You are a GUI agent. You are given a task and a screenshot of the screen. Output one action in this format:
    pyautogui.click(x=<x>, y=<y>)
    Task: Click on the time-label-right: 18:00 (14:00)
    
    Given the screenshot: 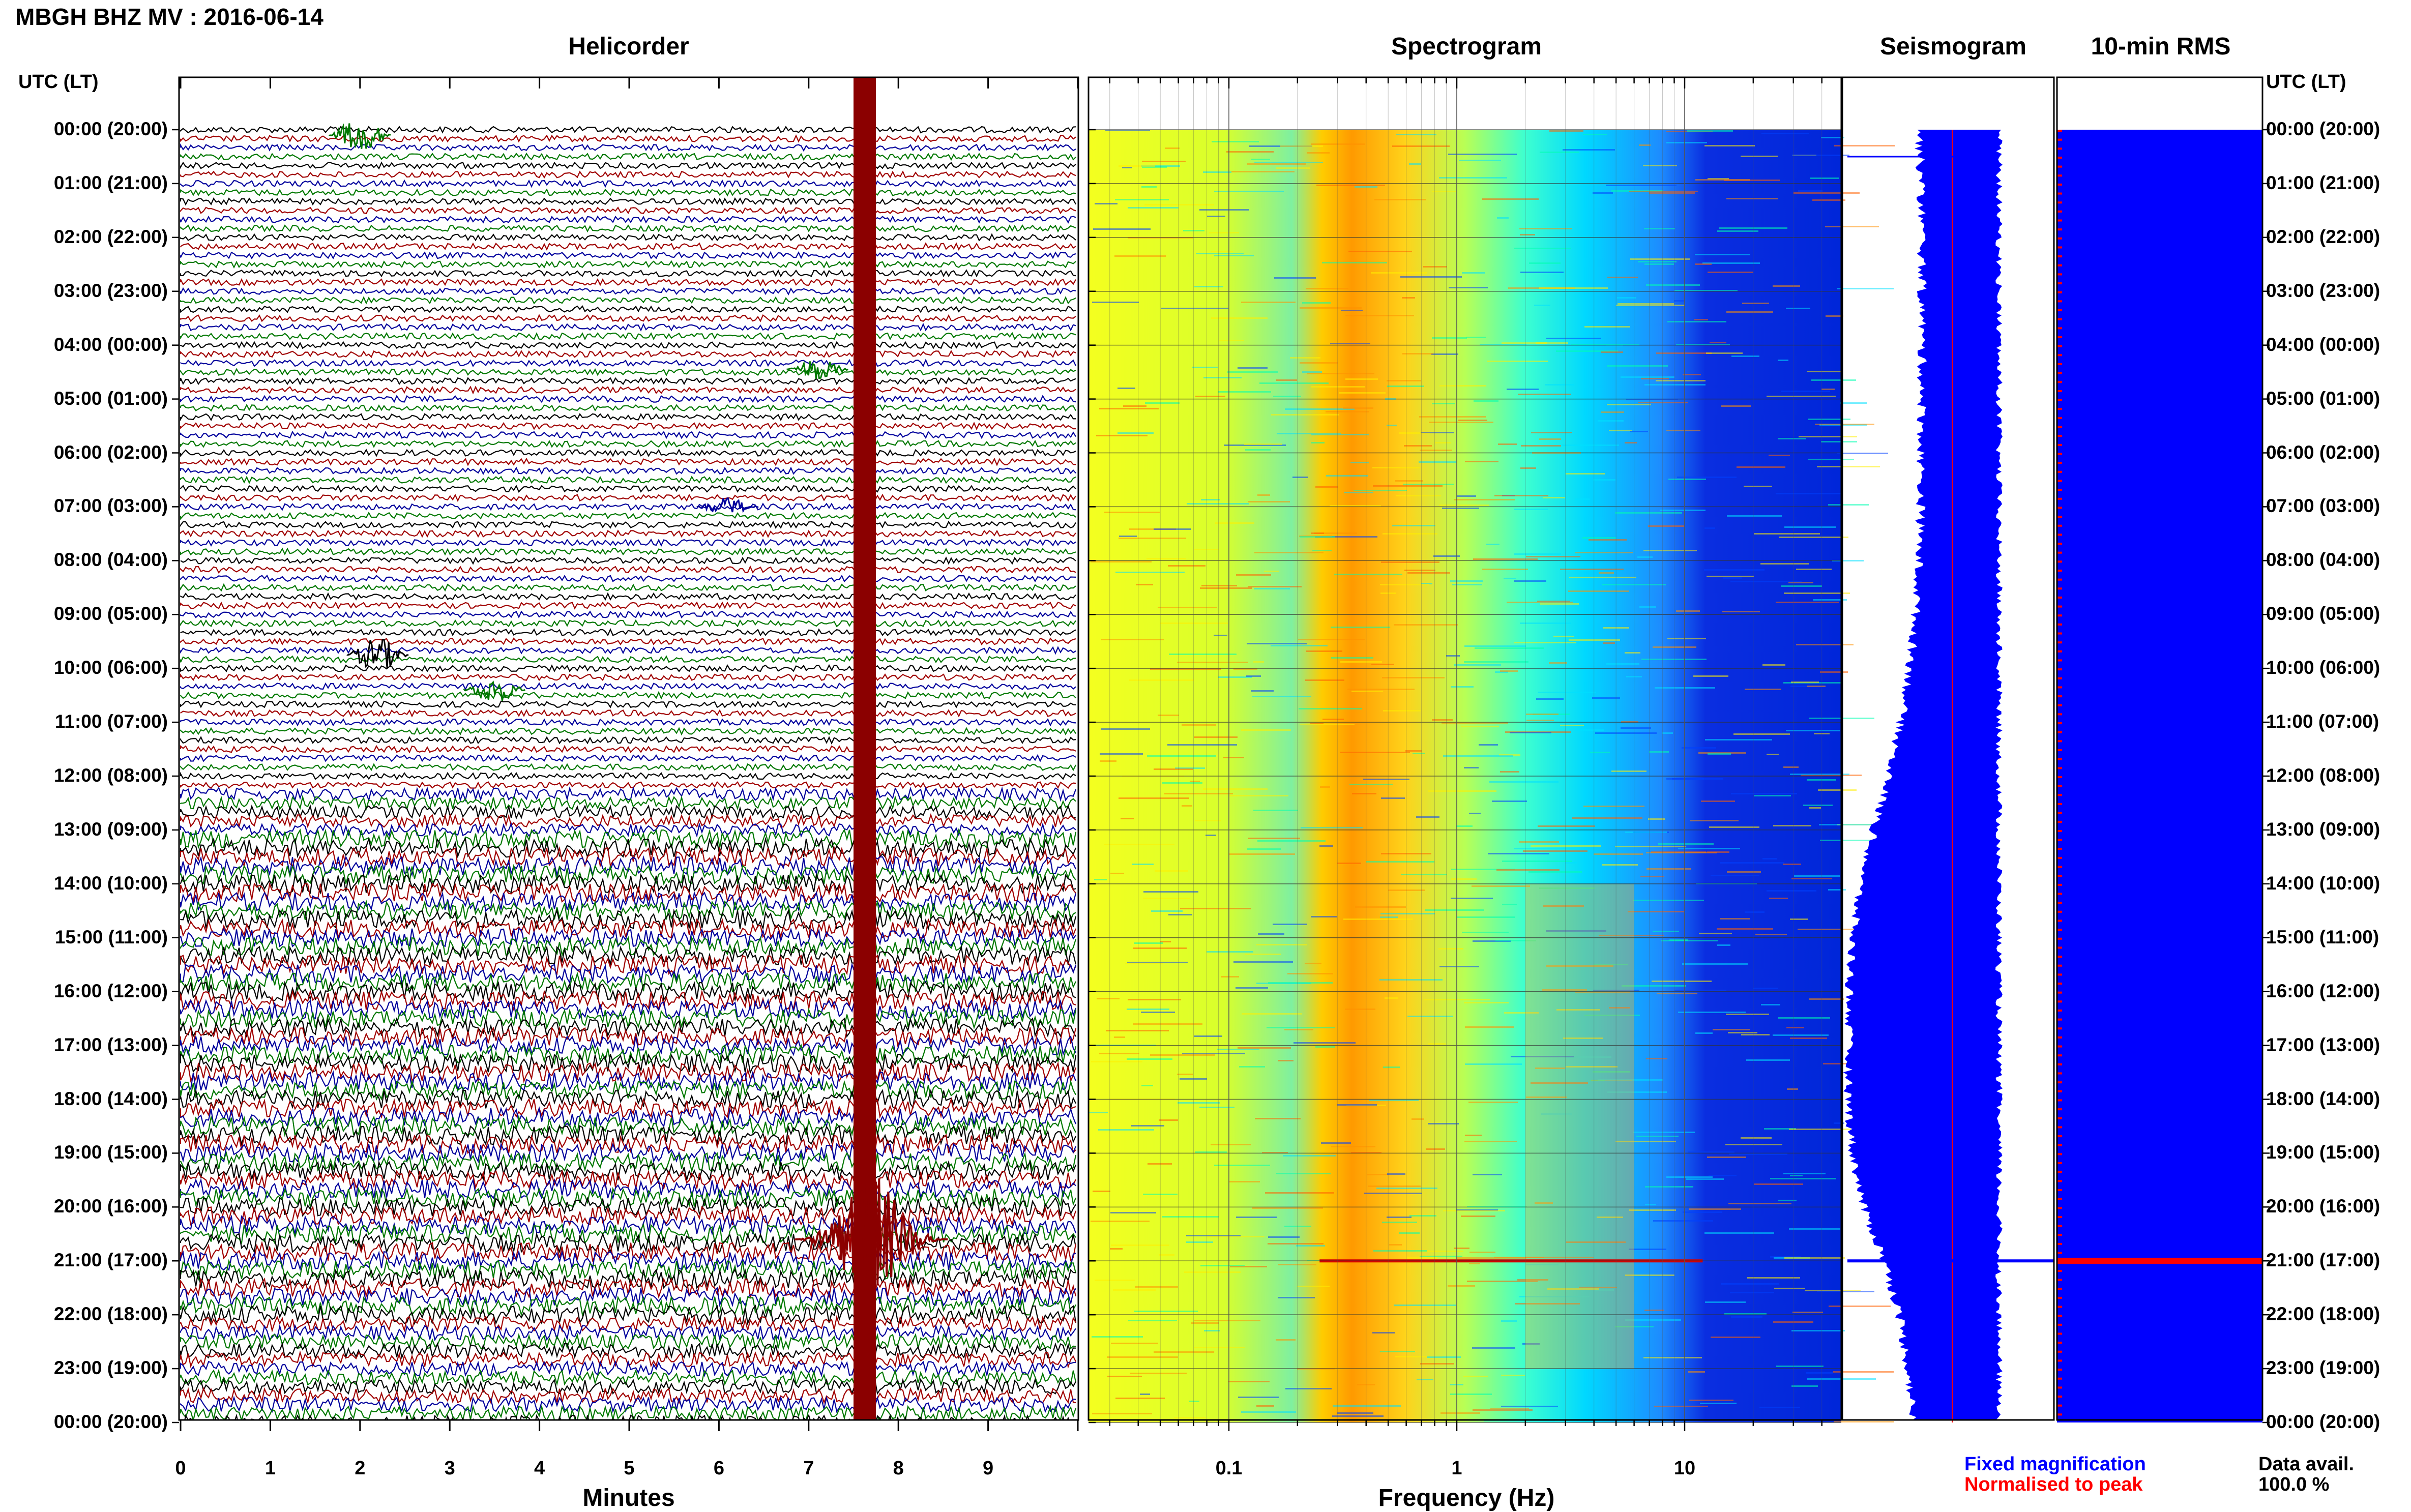 What is the action you would take?
    pyautogui.click(x=2323, y=1098)
    